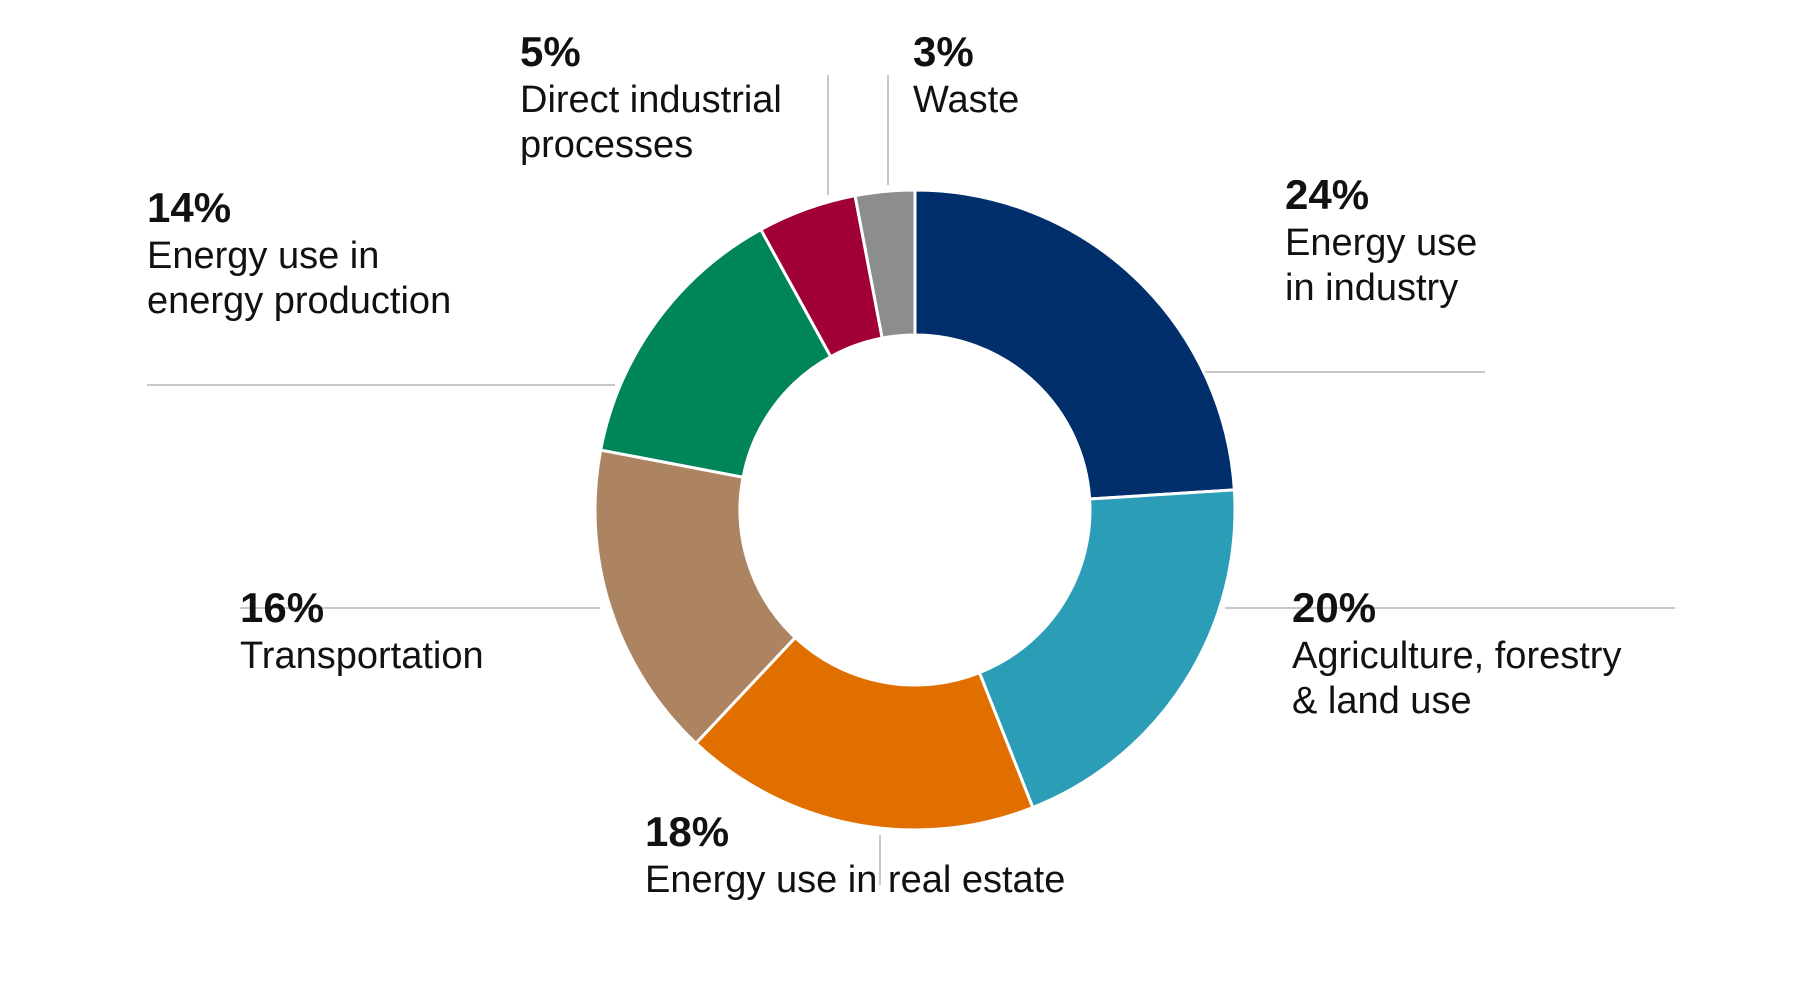 This screenshot has width=1800, height=1000. What do you see at coordinates (966, 100) in the screenshot?
I see `slice-category-label-6-0: Waste` at bounding box center [966, 100].